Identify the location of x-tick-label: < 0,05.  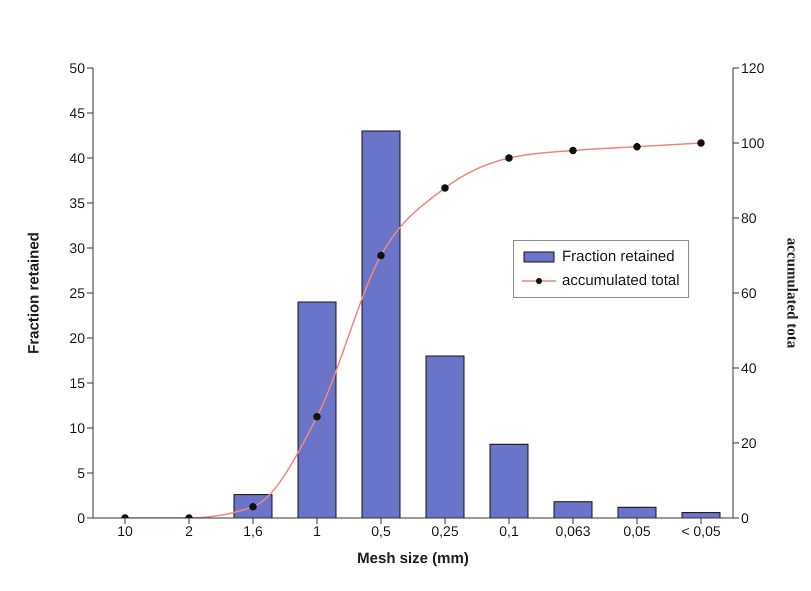
(701, 530).